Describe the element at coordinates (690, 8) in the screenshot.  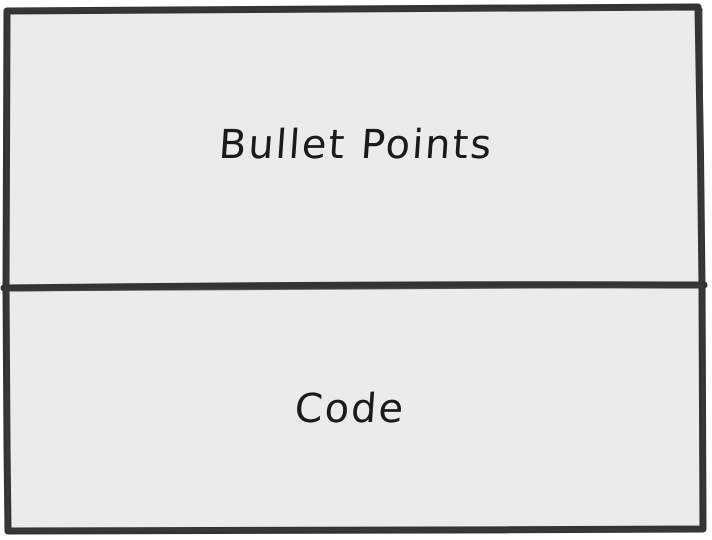
I see `corner-tick` at that location.